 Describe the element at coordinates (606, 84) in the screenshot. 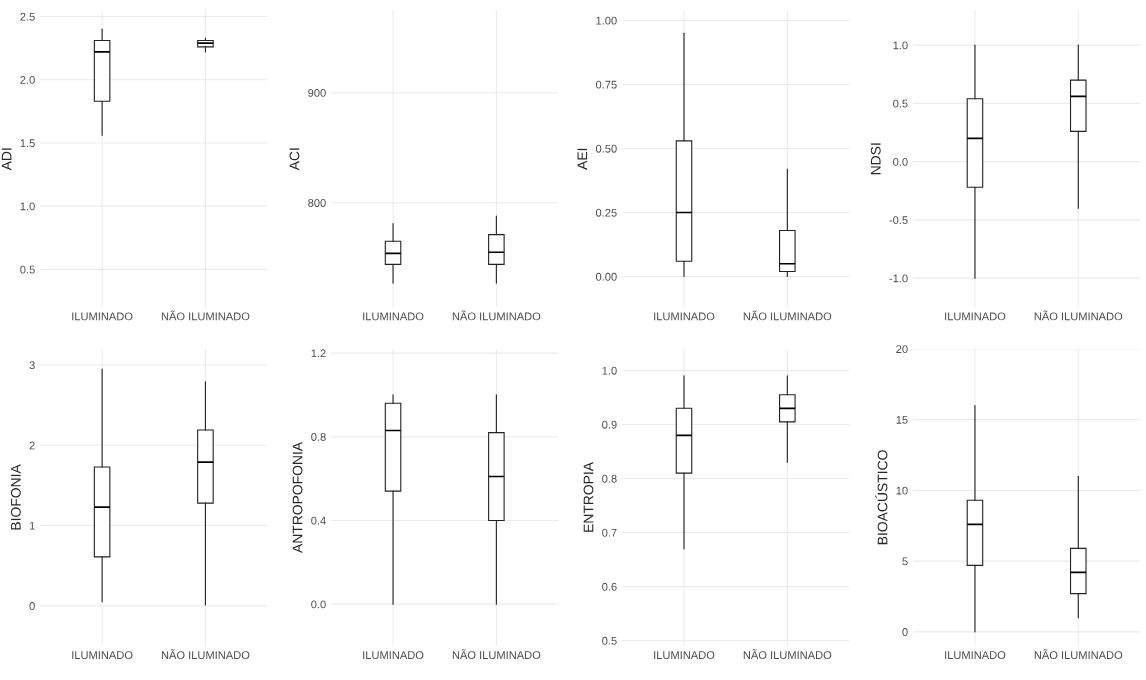

I see `y-tick-label: 0.75` at that location.